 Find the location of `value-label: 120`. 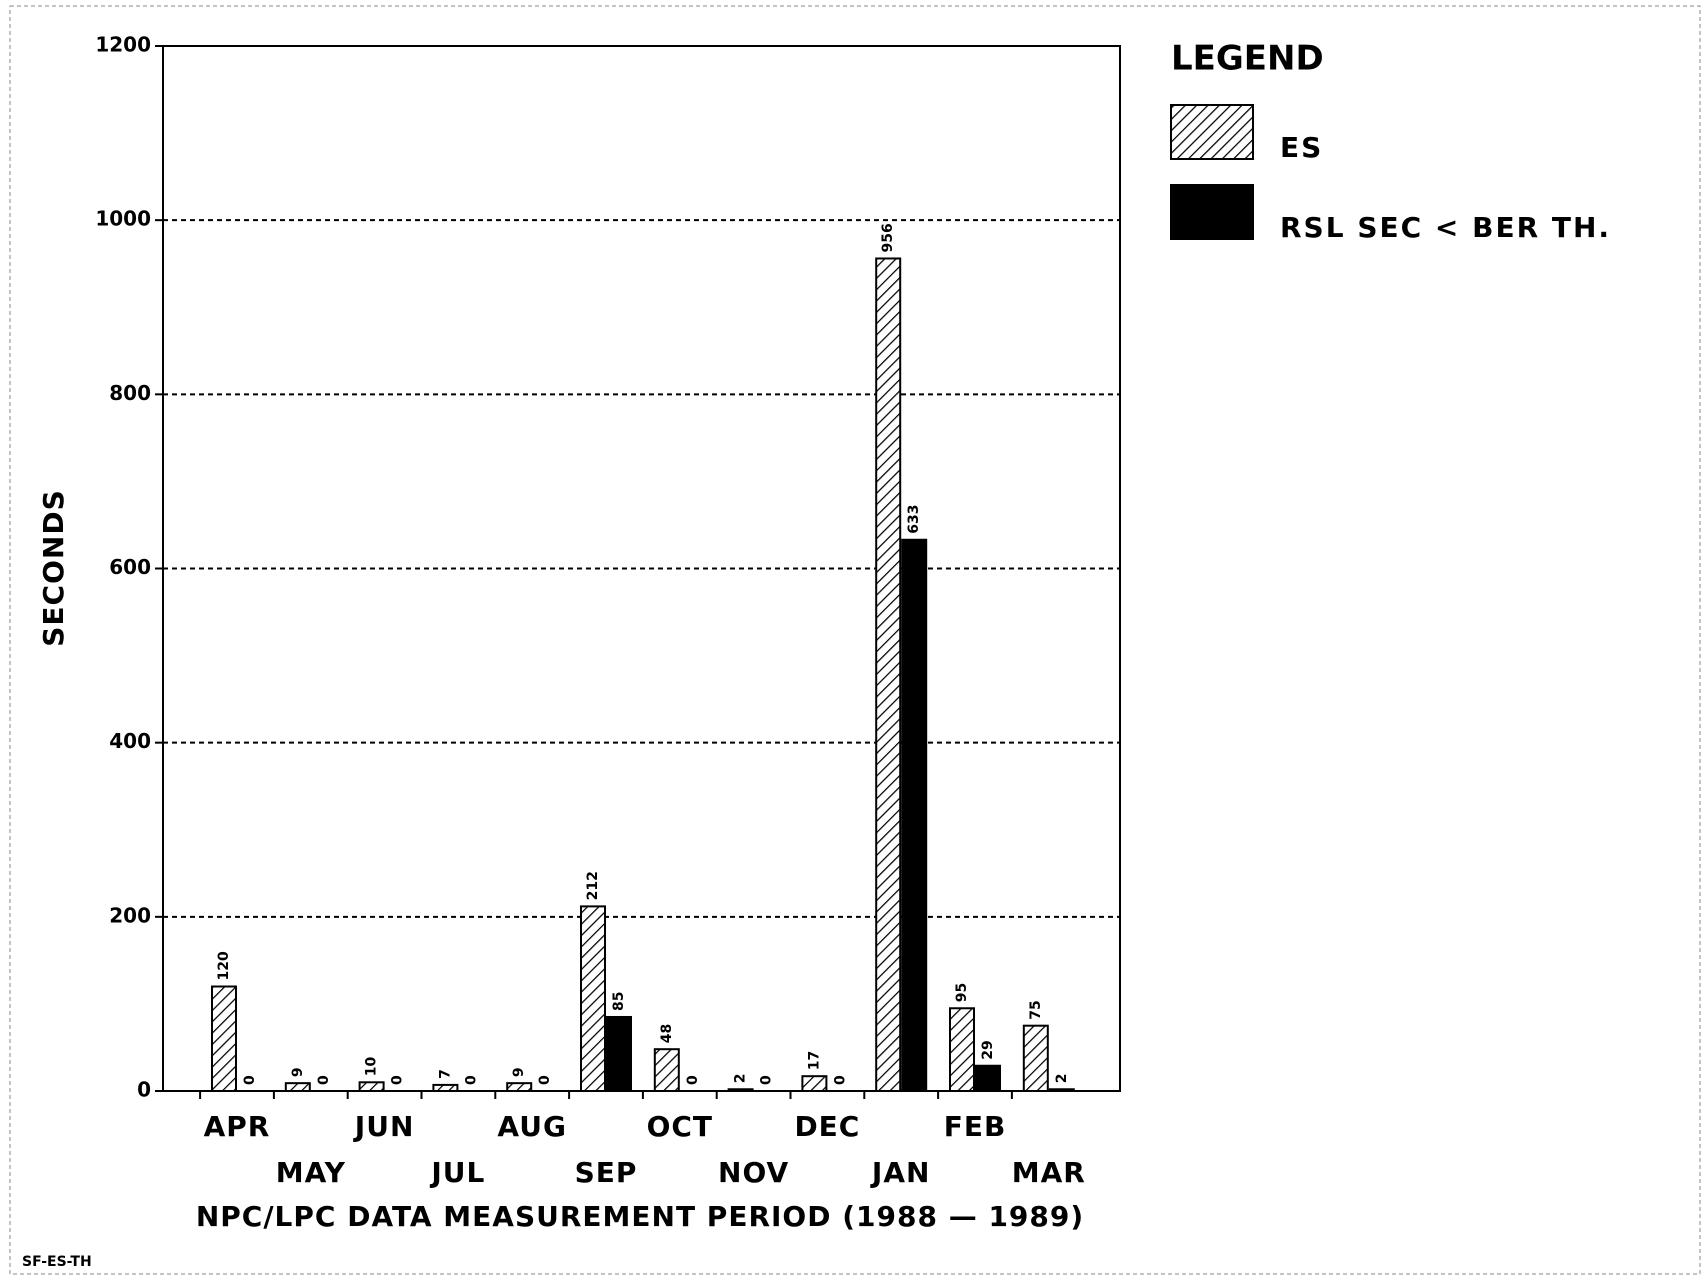

value-label: 120 is located at coordinates (224, 965).